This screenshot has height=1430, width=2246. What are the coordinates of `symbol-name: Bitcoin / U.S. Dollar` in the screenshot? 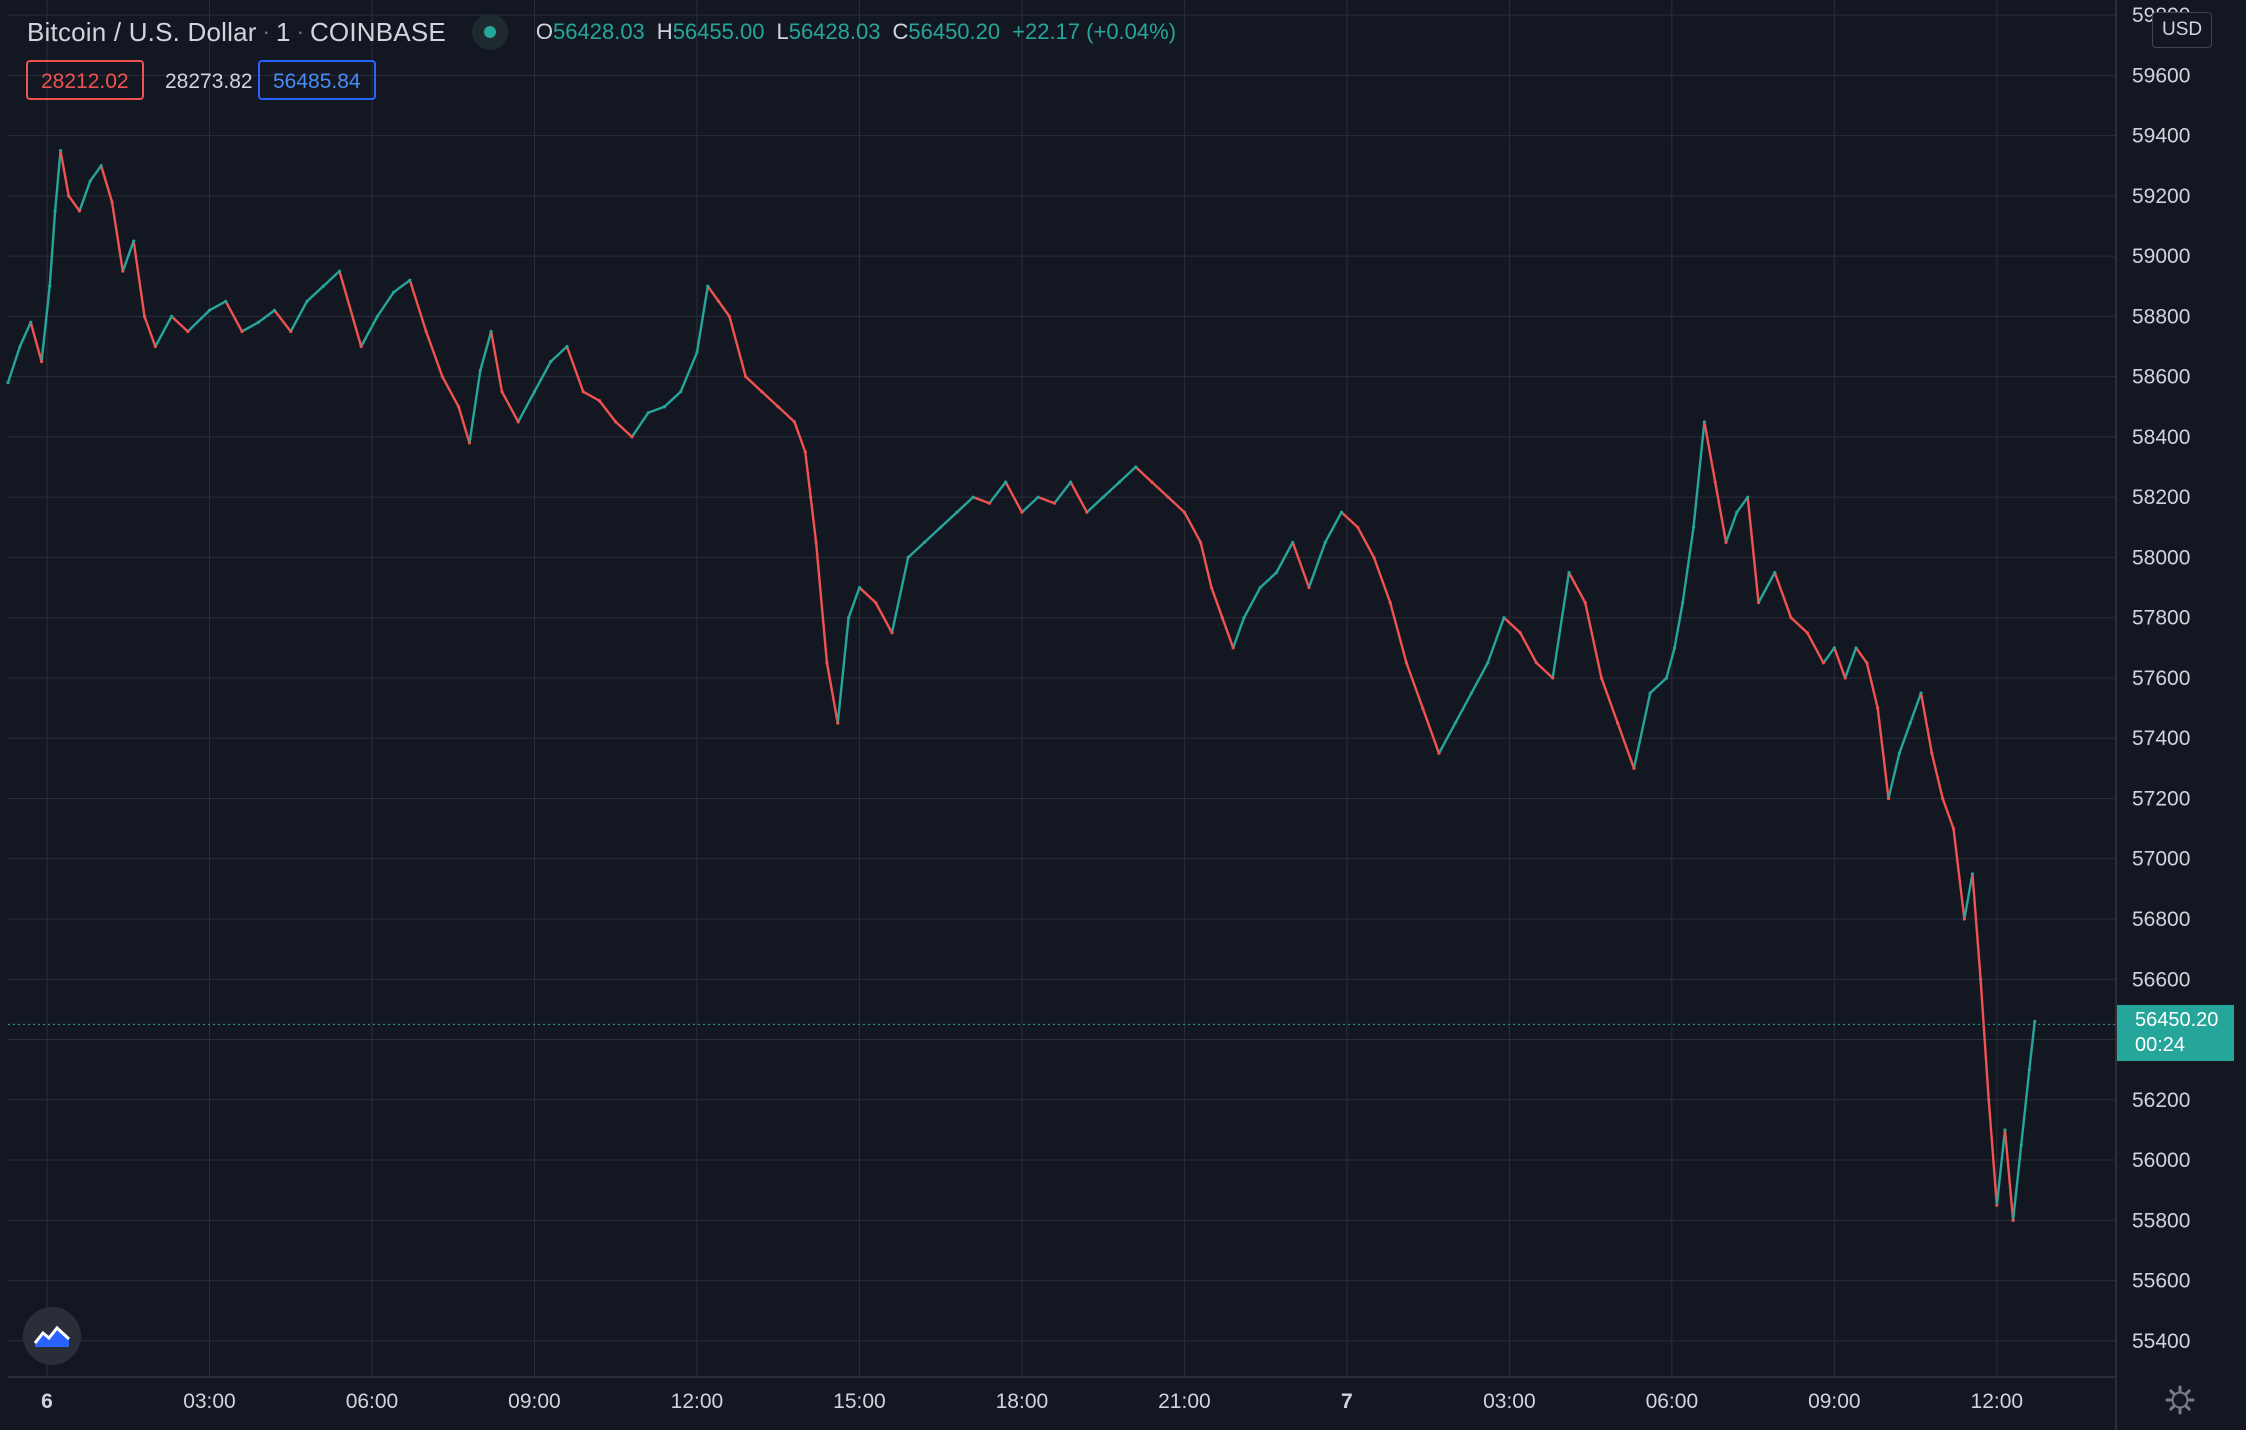 It's located at (142, 31).